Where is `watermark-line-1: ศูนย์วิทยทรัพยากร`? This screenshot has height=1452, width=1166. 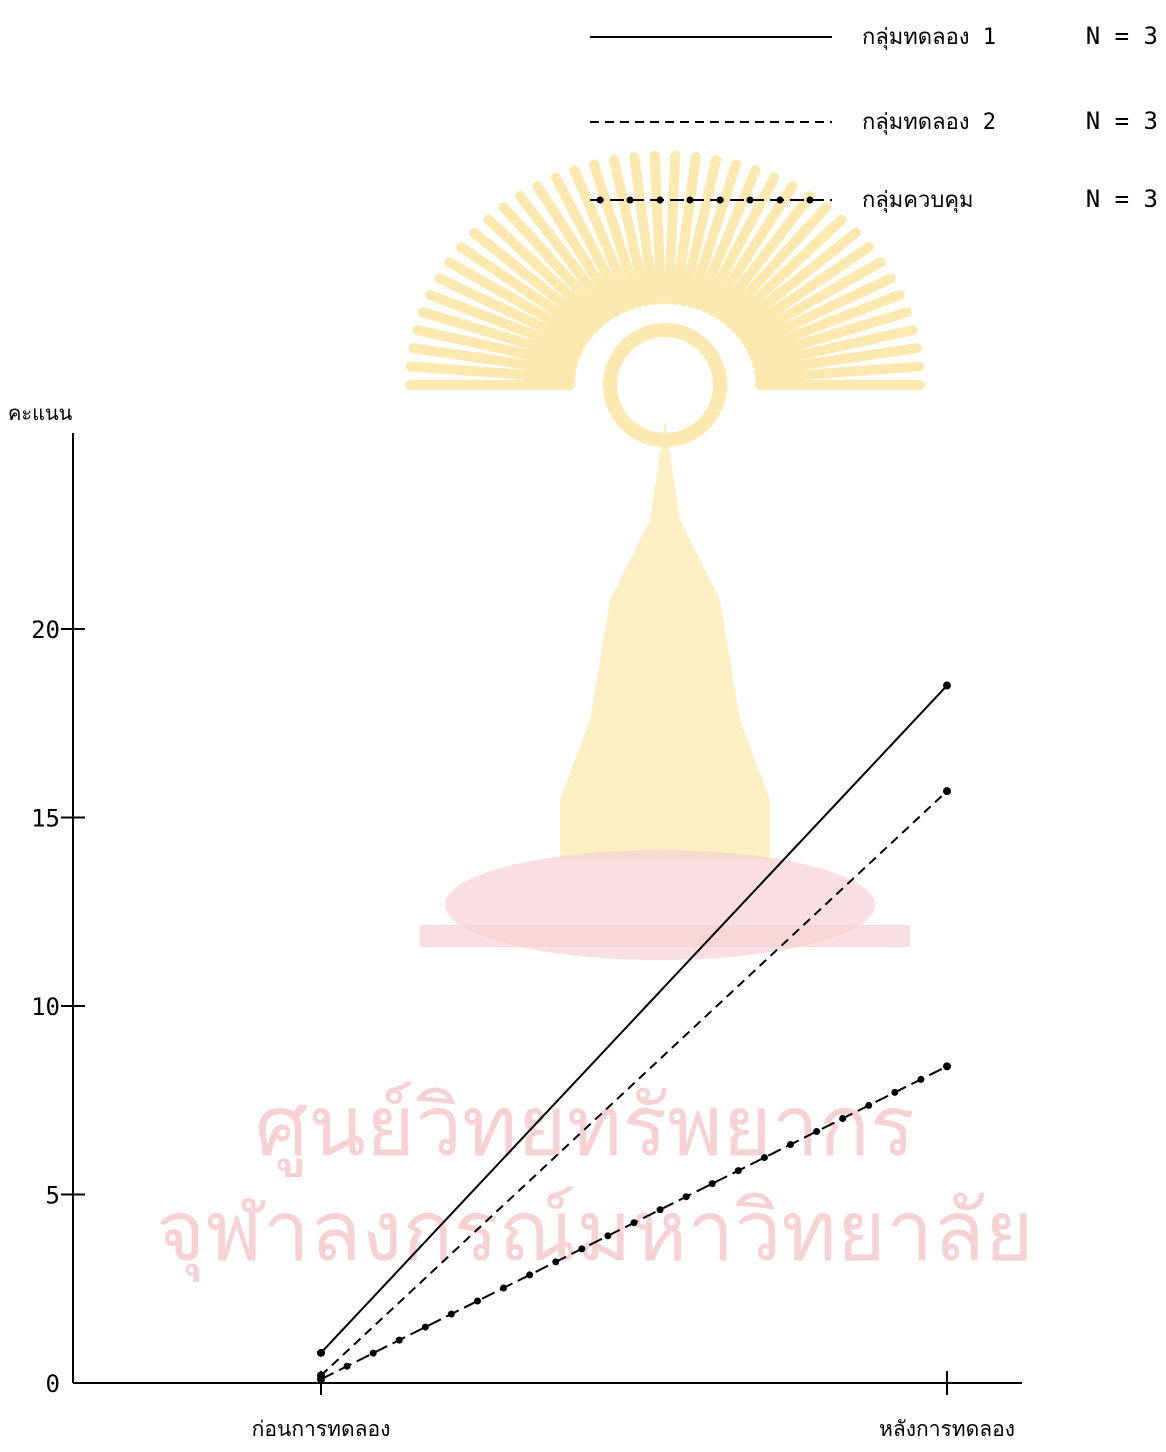 watermark-line-1: ศูนย์วิทยทรัพยากร is located at coordinates (585, 1127).